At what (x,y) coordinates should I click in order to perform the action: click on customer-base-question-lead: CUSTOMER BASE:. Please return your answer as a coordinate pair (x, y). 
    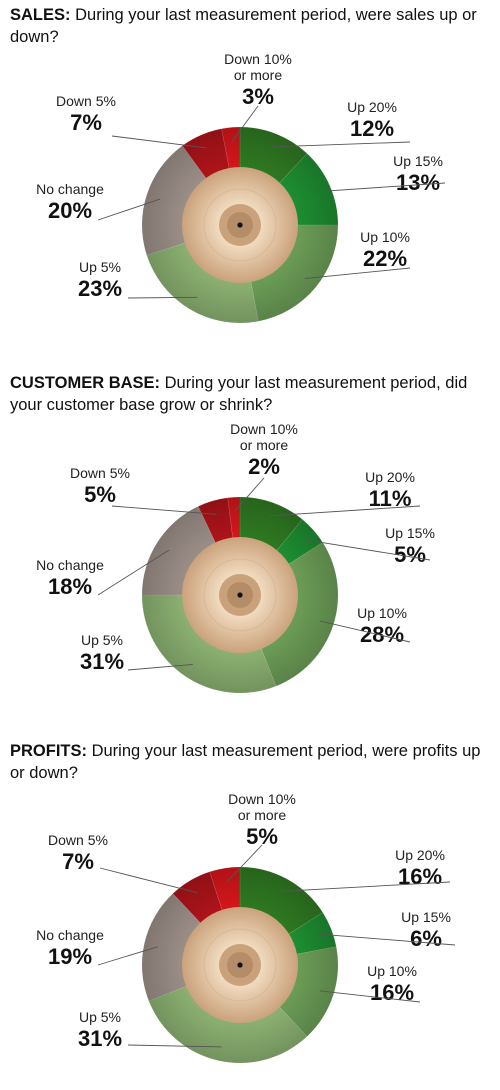
    Looking at the image, I should click on (85, 383).